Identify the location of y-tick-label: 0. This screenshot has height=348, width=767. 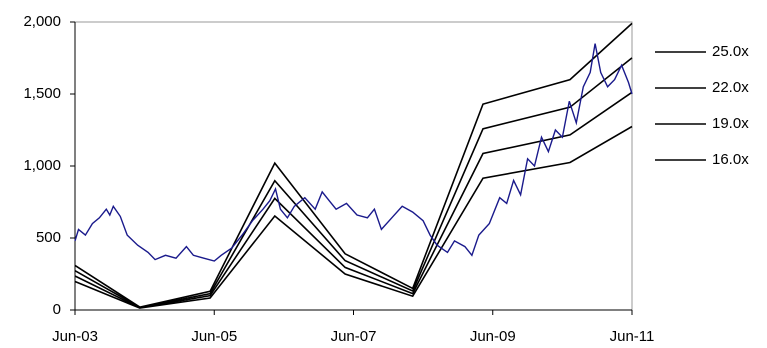
(57, 309).